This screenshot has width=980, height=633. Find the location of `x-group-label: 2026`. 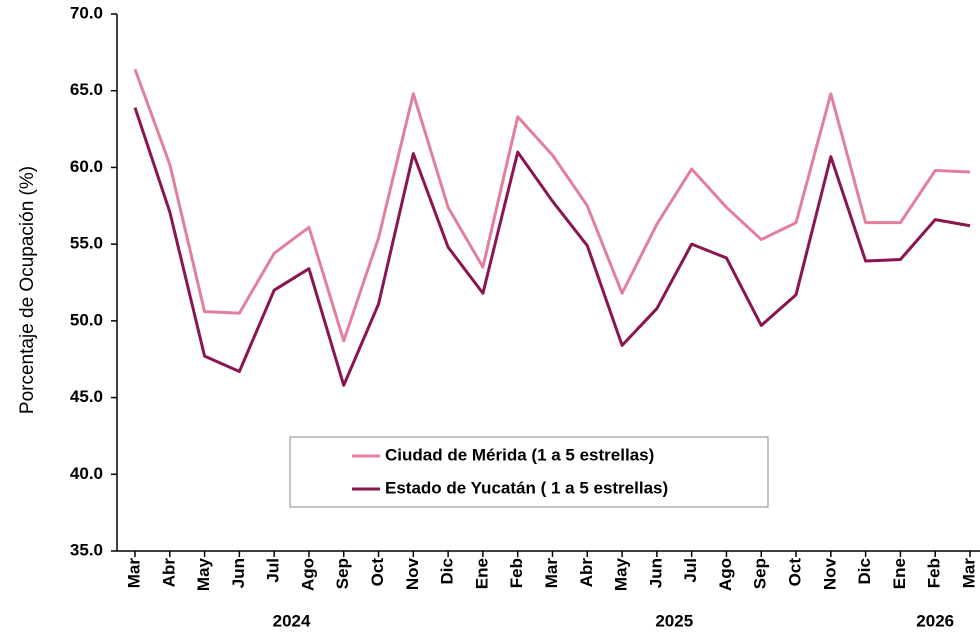

x-group-label: 2026 is located at coordinates (935, 620).